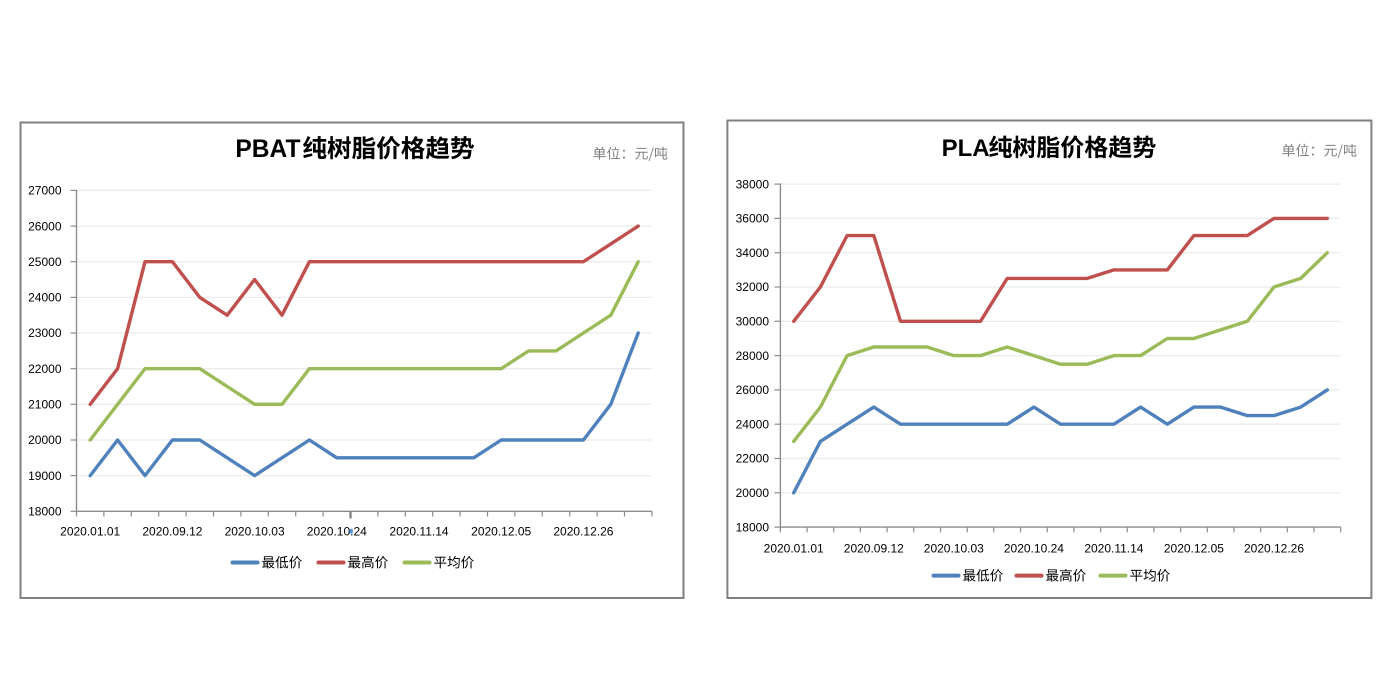 The width and height of the screenshot is (1400, 700). I want to click on svg-text: 30000, so click(753, 322).